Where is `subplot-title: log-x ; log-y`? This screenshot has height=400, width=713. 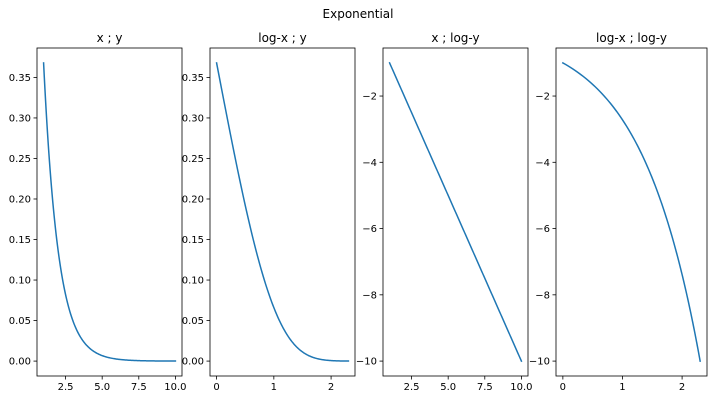
subplot-title: log-x ; log-y is located at coordinates (631, 38).